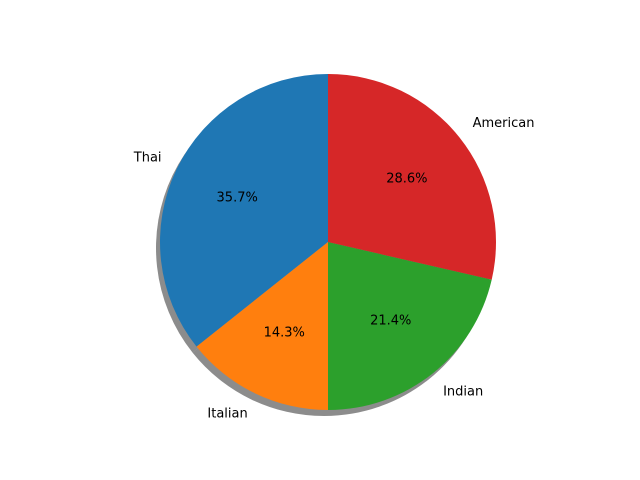 Image resolution: width=640 pixels, height=480 pixels. Describe the element at coordinates (262, 326) in the screenshot. I see `wedge-italian` at that location.